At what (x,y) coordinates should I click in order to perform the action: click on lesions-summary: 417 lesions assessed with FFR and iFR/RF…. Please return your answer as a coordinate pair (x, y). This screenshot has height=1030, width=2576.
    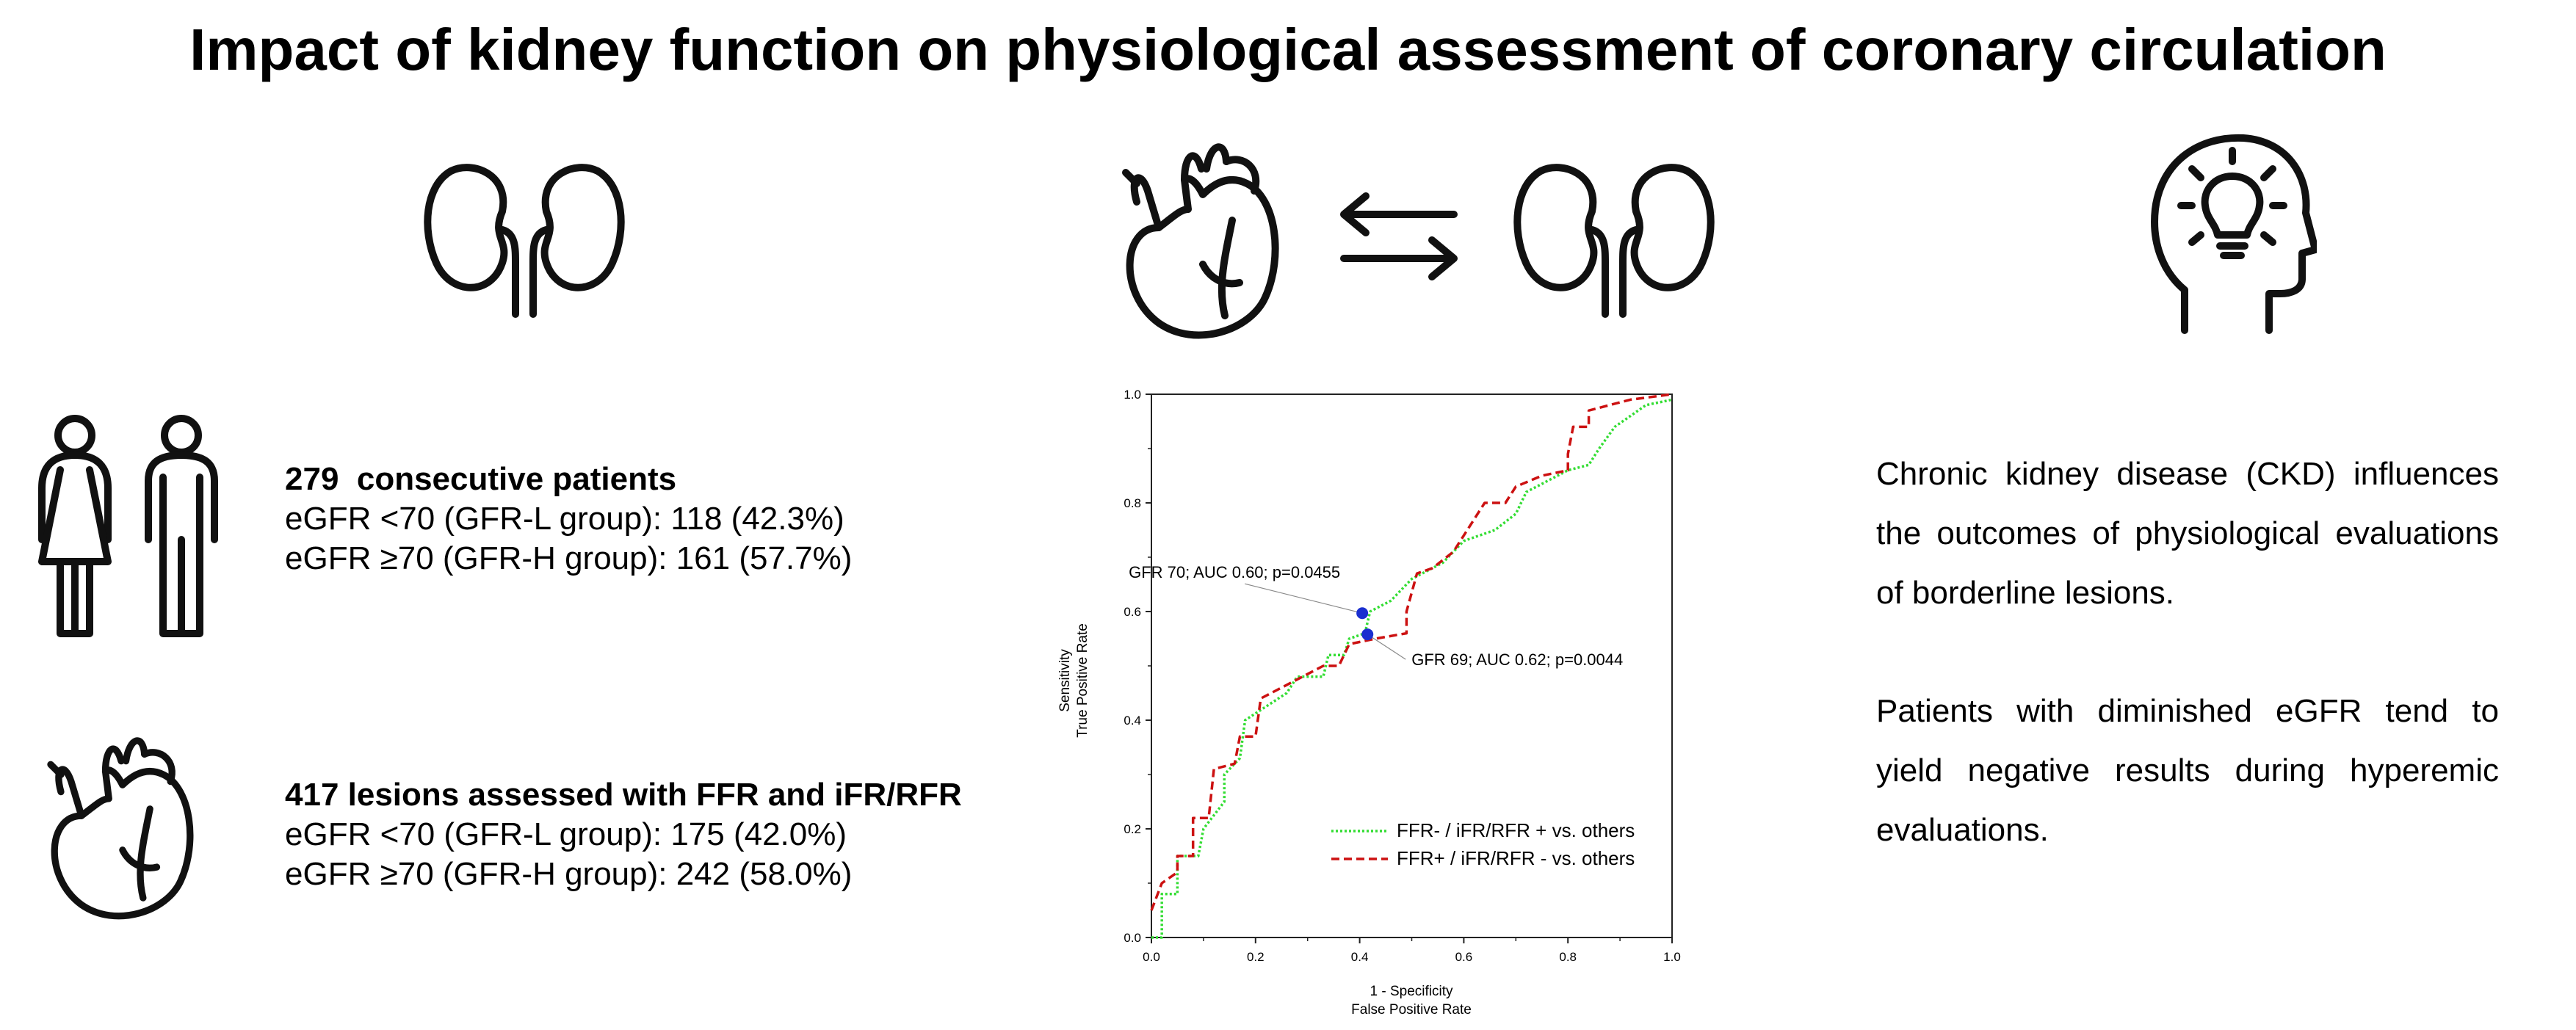
    Looking at the image, I should click on (623, 834).